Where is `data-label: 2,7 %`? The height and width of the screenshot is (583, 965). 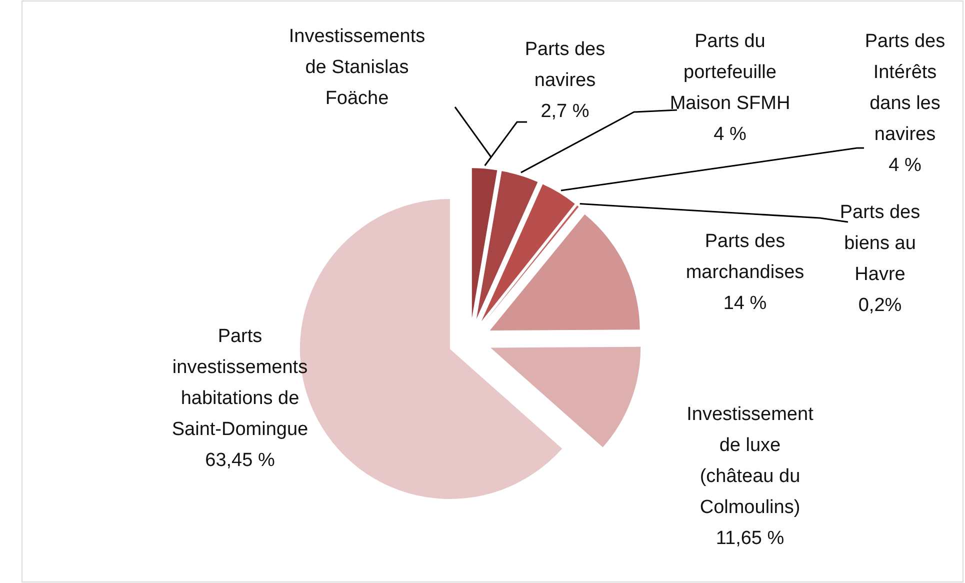 data-label: 2,7 % is located at coordinates (565, 111).